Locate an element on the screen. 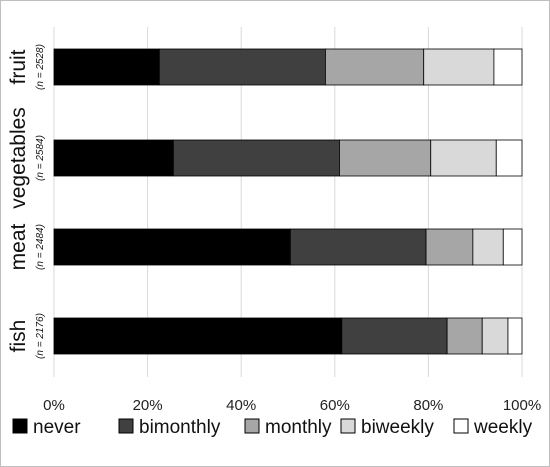 The width and height of the screenshot is (550, 467). x-tick-labels: 0% 20% 40% 60% 80% 100% is located at coordinates (292, 405).